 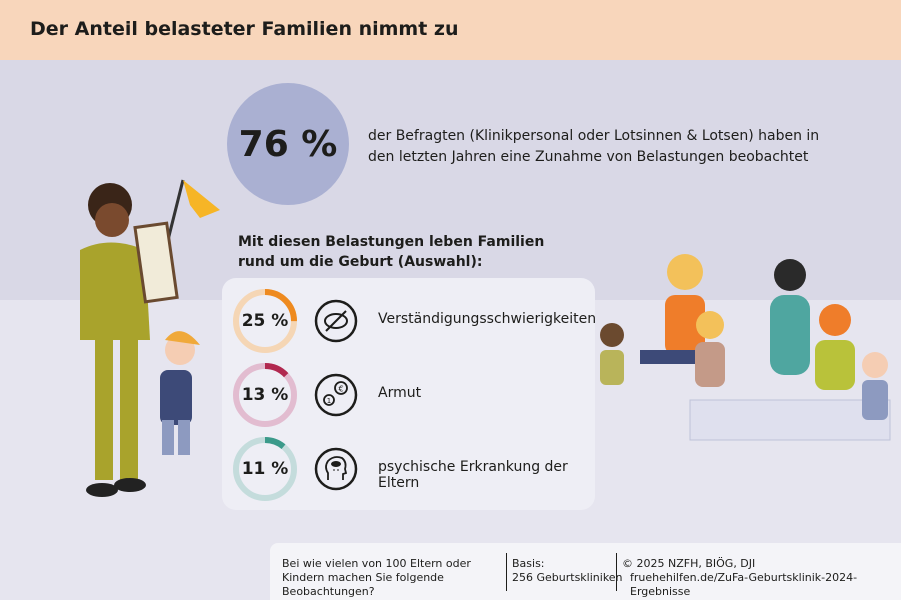 I want to click on svg-text: 1, so click(x=329, y=401).